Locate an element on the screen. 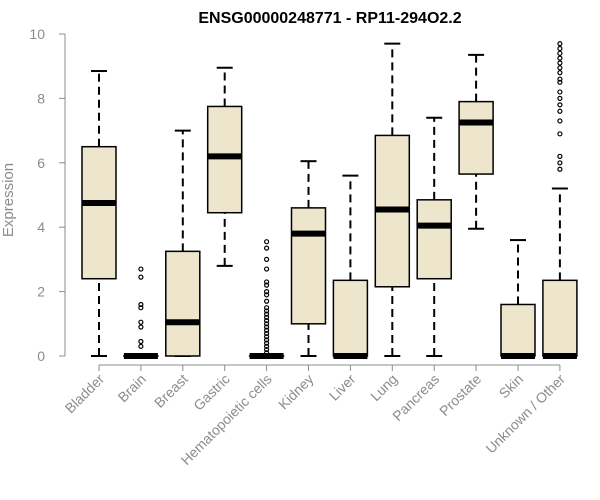 This screenshot has width=600, height=500. y-tick-label: 2 is located at coordinates (41, 292).